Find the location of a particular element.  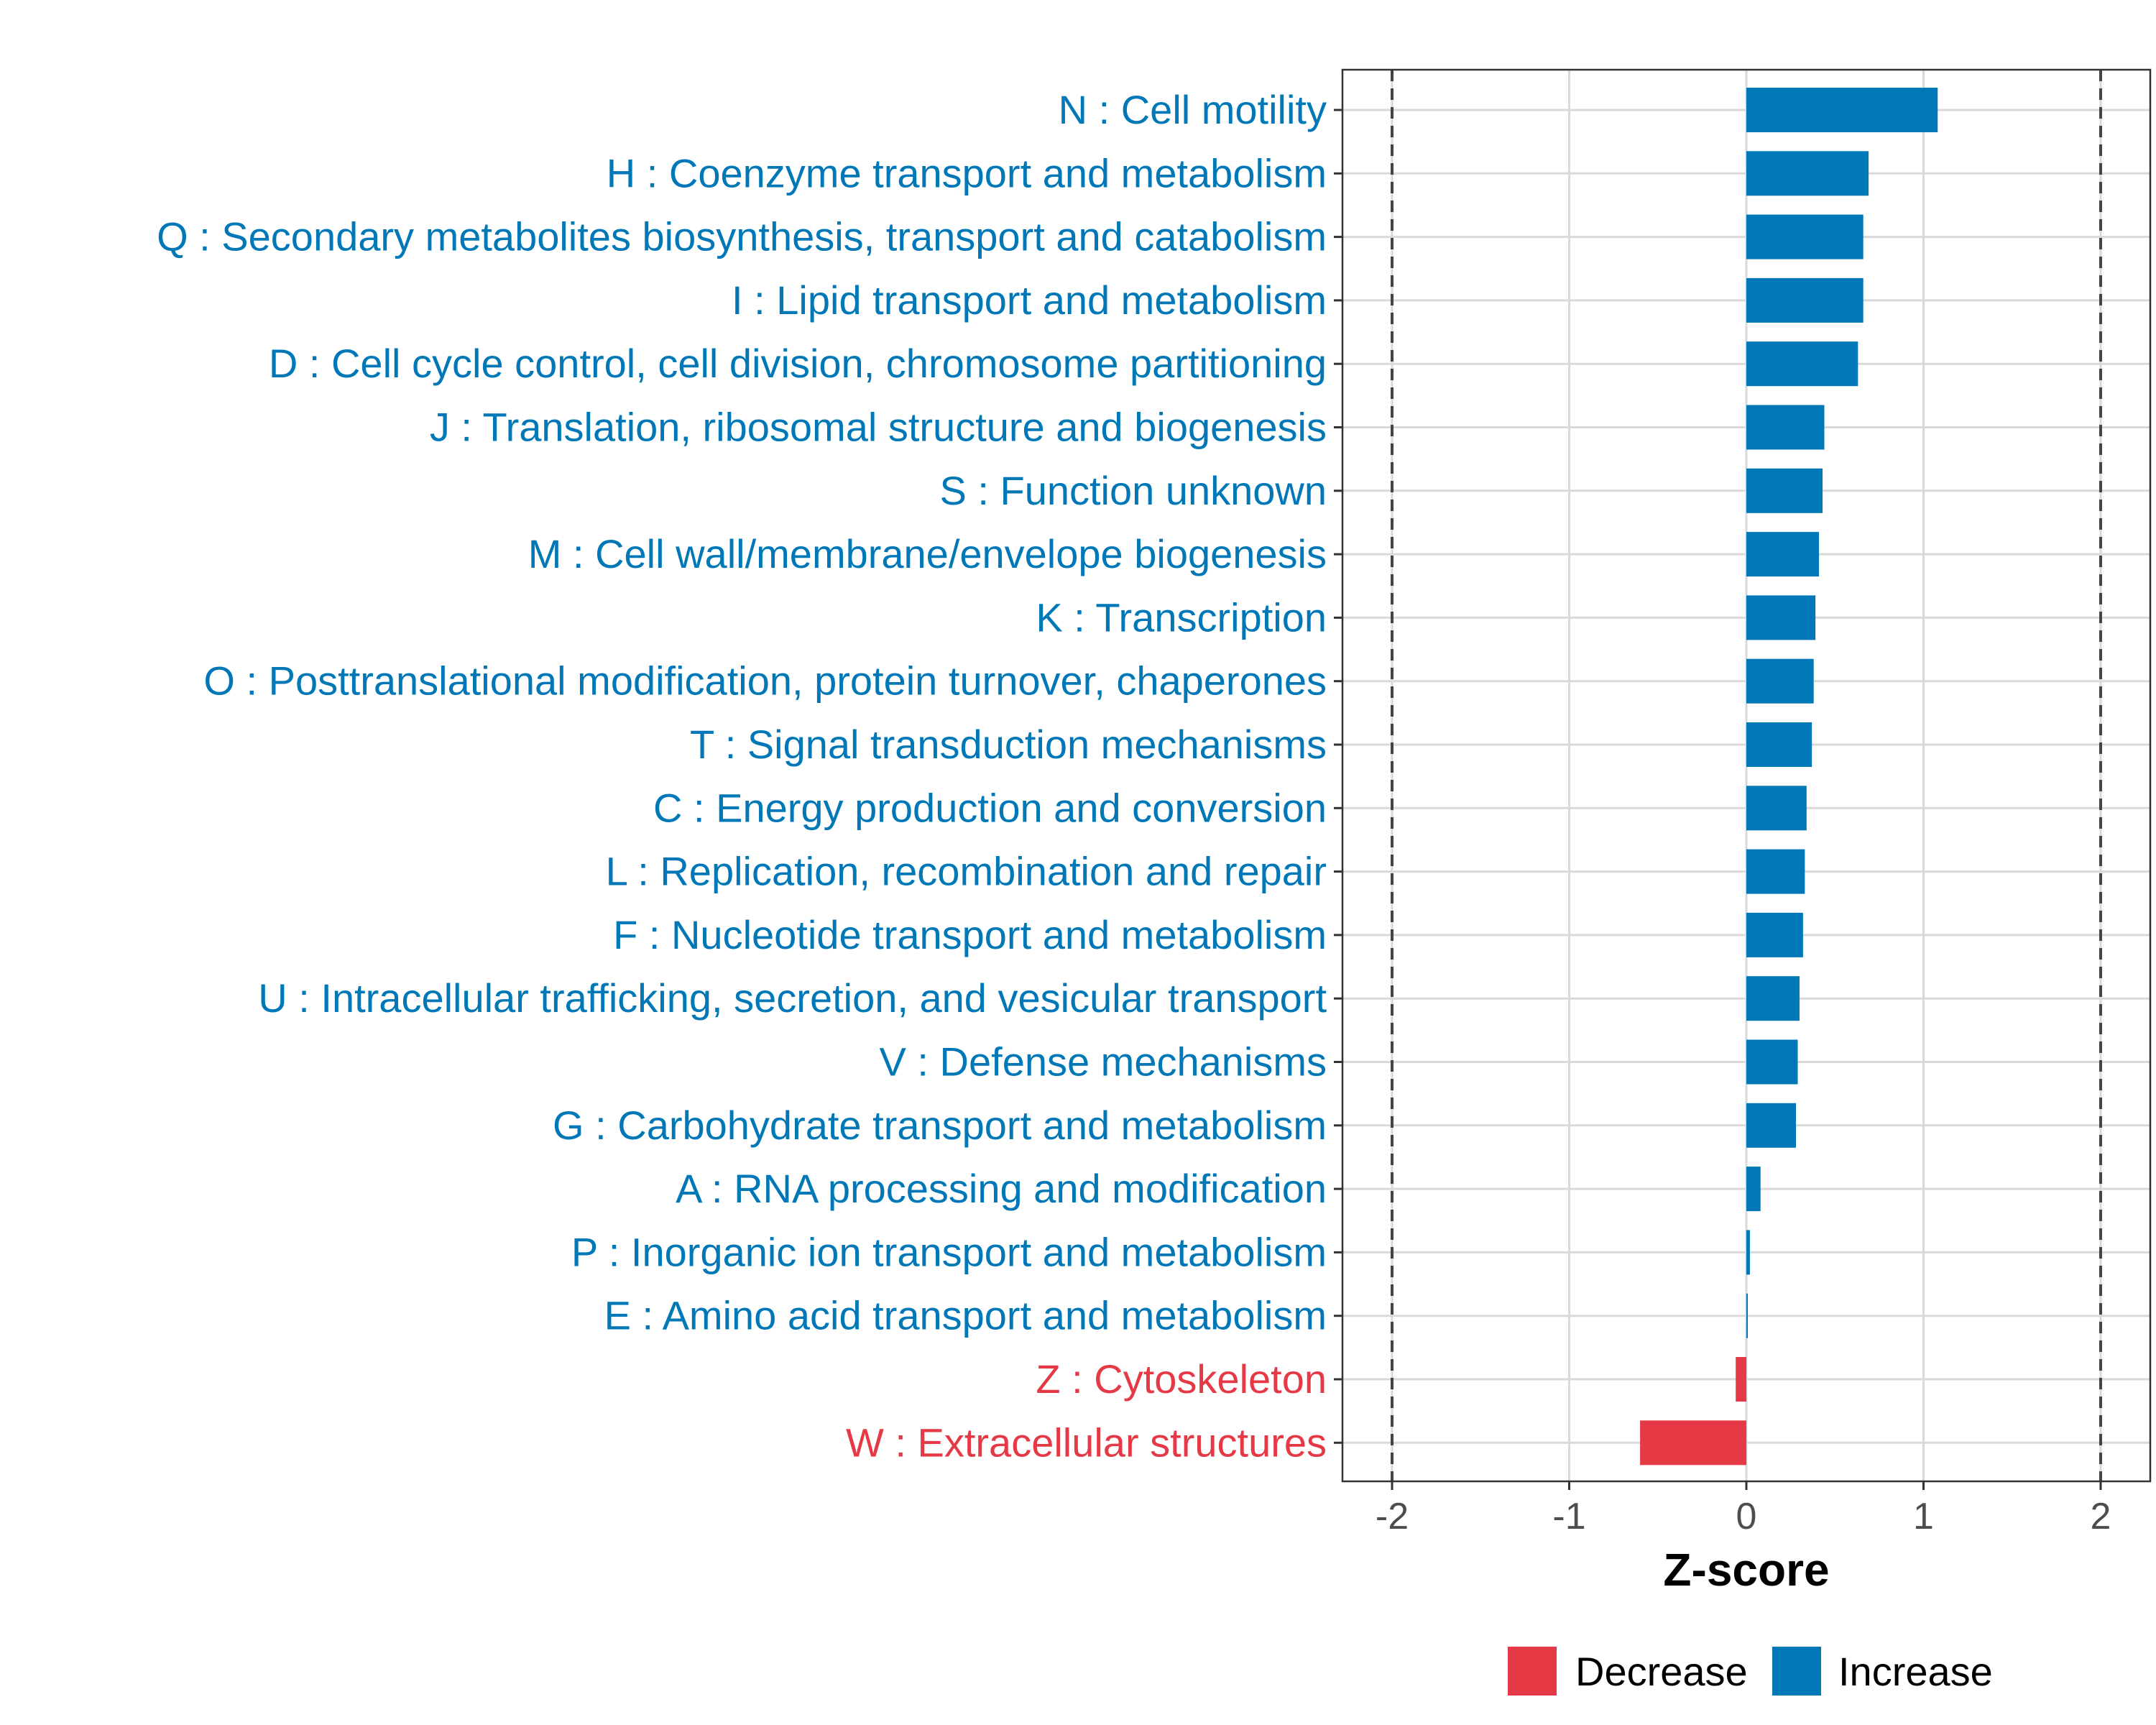

x-axis-ticks: -2 -1 0 1 2 is located at coordinates (1744, 1509).